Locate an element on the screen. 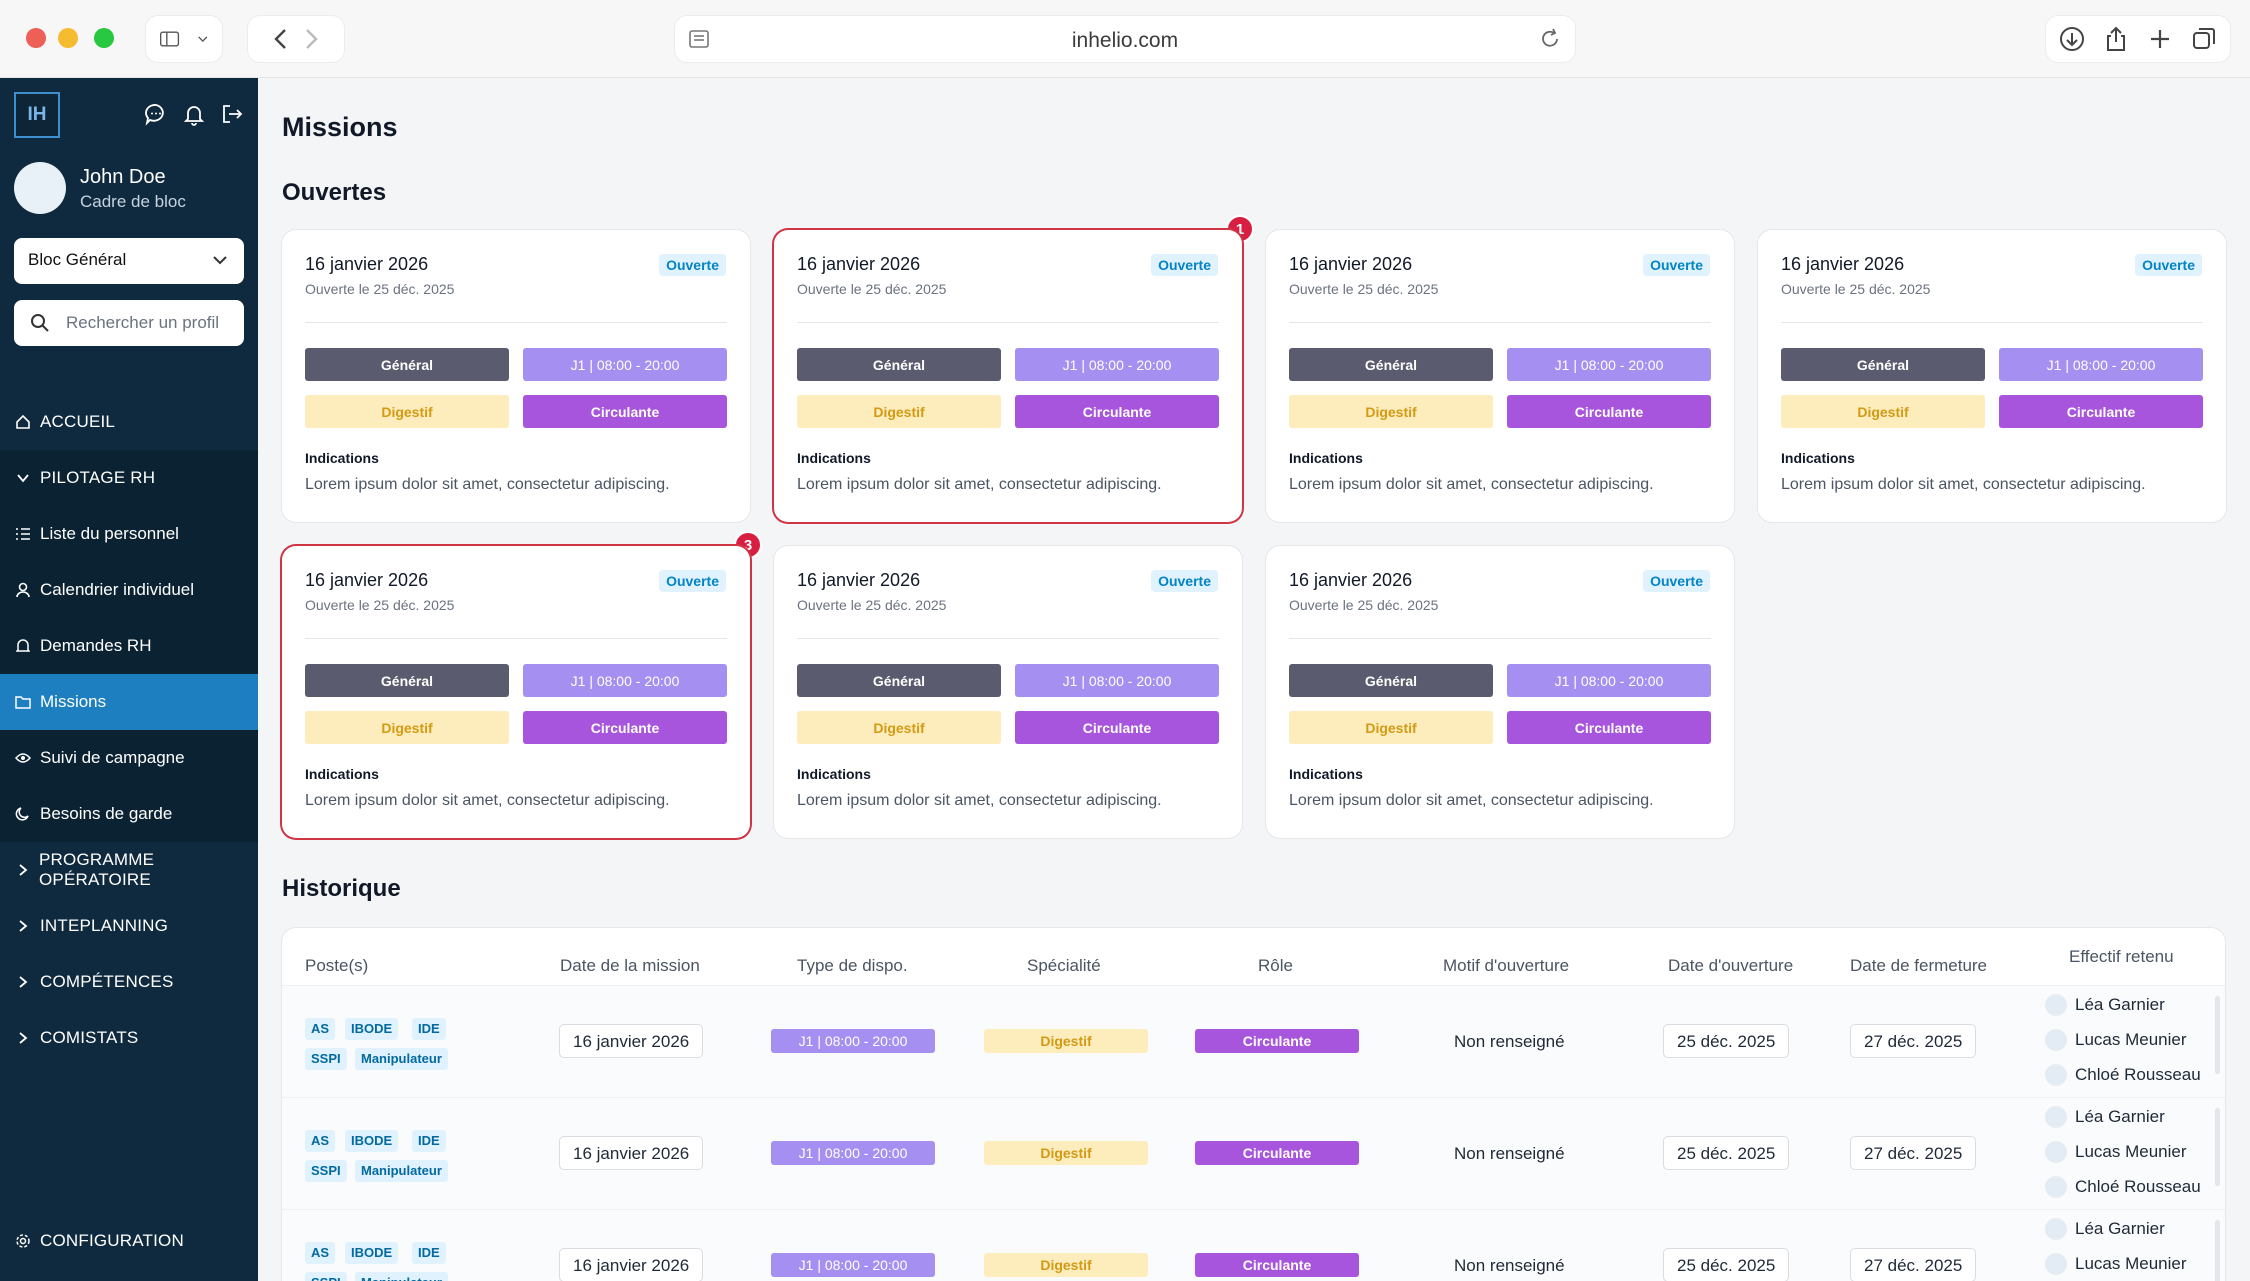 Image resolution: width=2250 pixels, height=1281 pixels. zoom-window-button is located at coordinates (104, 38).